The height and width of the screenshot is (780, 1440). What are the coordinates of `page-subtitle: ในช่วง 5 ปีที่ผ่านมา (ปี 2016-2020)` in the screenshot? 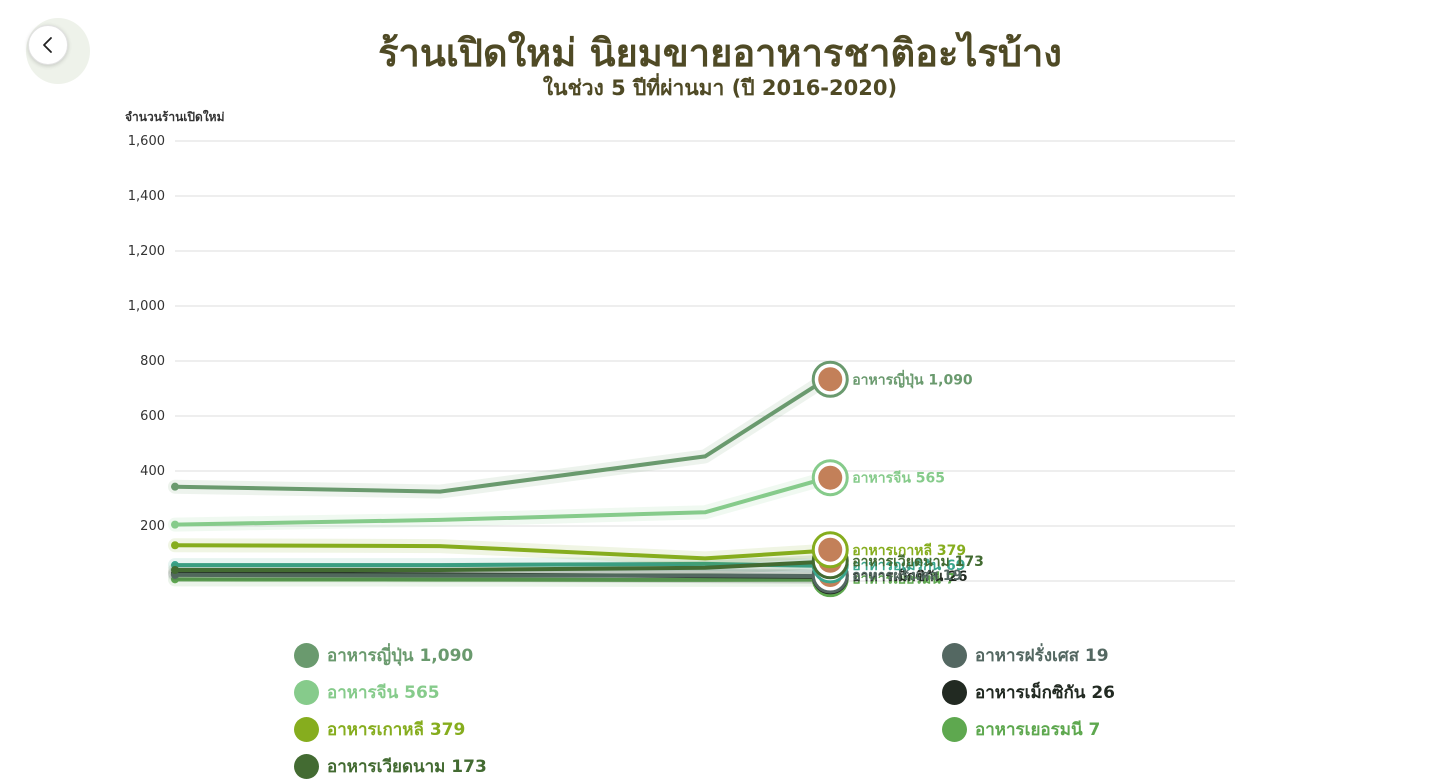 It's located at (720, 88).